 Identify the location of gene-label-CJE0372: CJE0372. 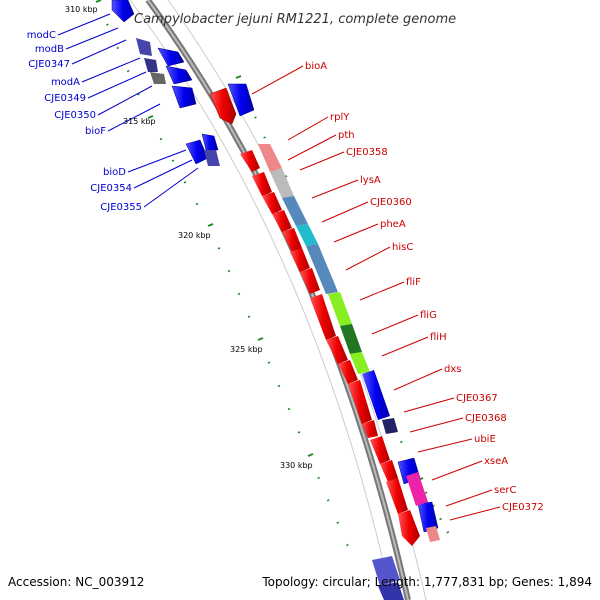
(523, 507).